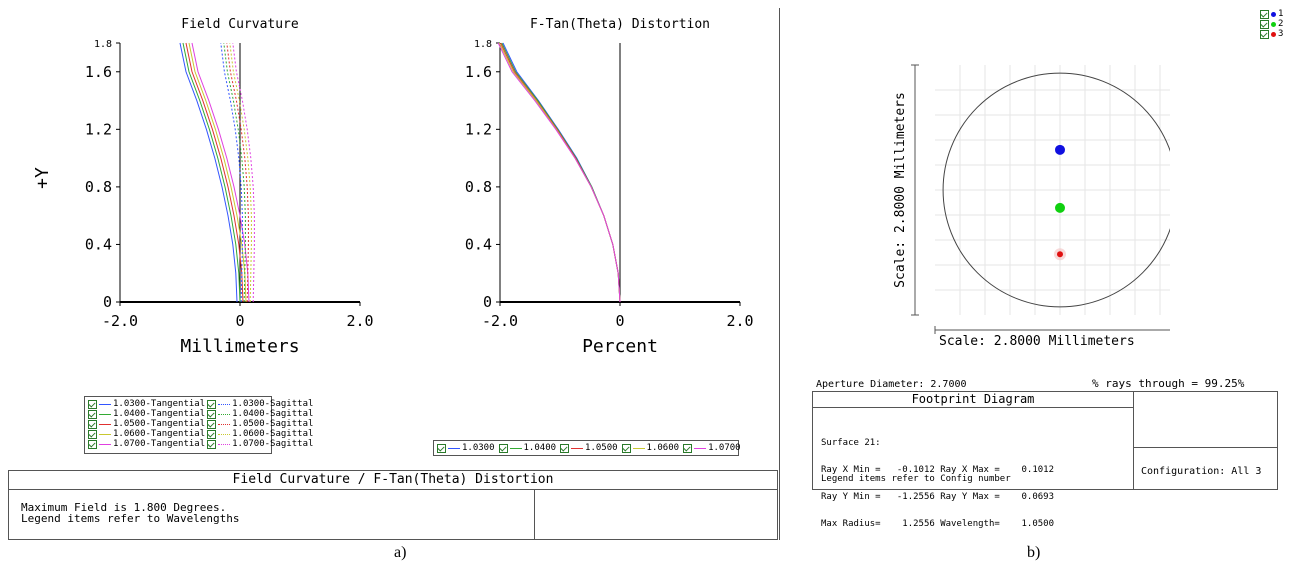 The image size is (1289, 564). What do you see at coordinates (130, 518) in the screenshot?
I see `legend-note-text: Legend items refer to Wavelengths` at bounding box center [130, 518].